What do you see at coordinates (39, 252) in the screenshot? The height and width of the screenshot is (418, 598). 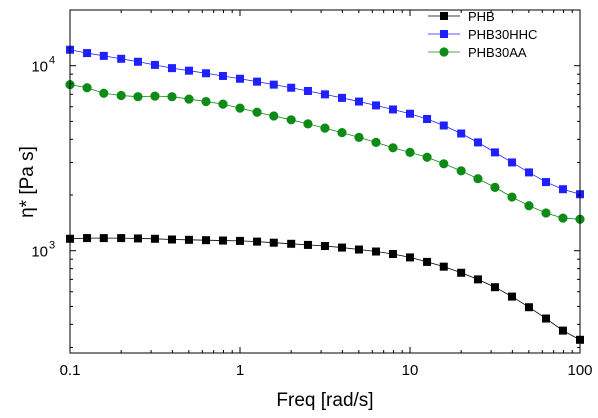 I see `y-tick-label: 10` at bounding box center [39, 252].